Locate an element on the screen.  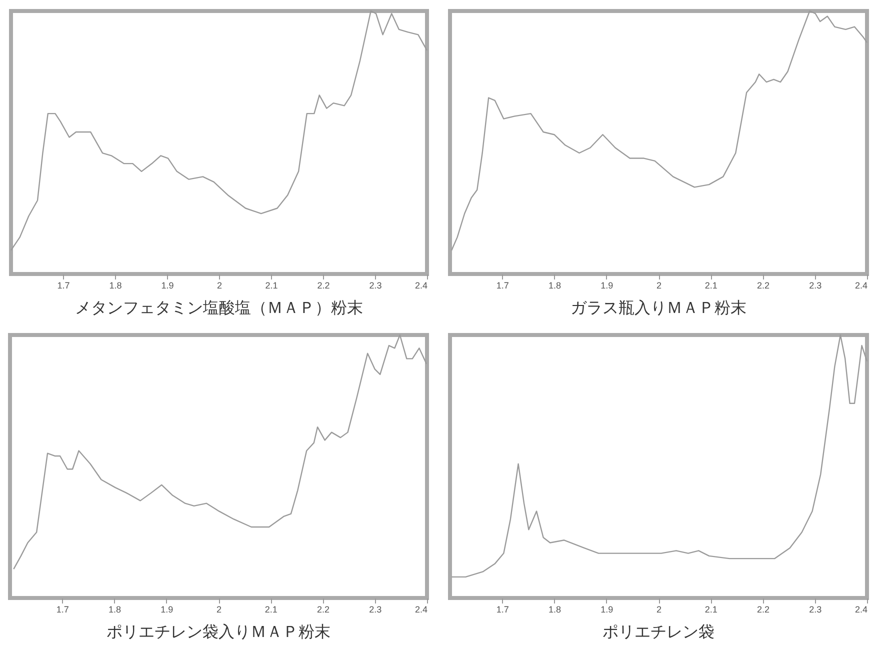
text: ポリエチレン袋入りＭＡＰ粉末 is located at coordinates (218, 631).